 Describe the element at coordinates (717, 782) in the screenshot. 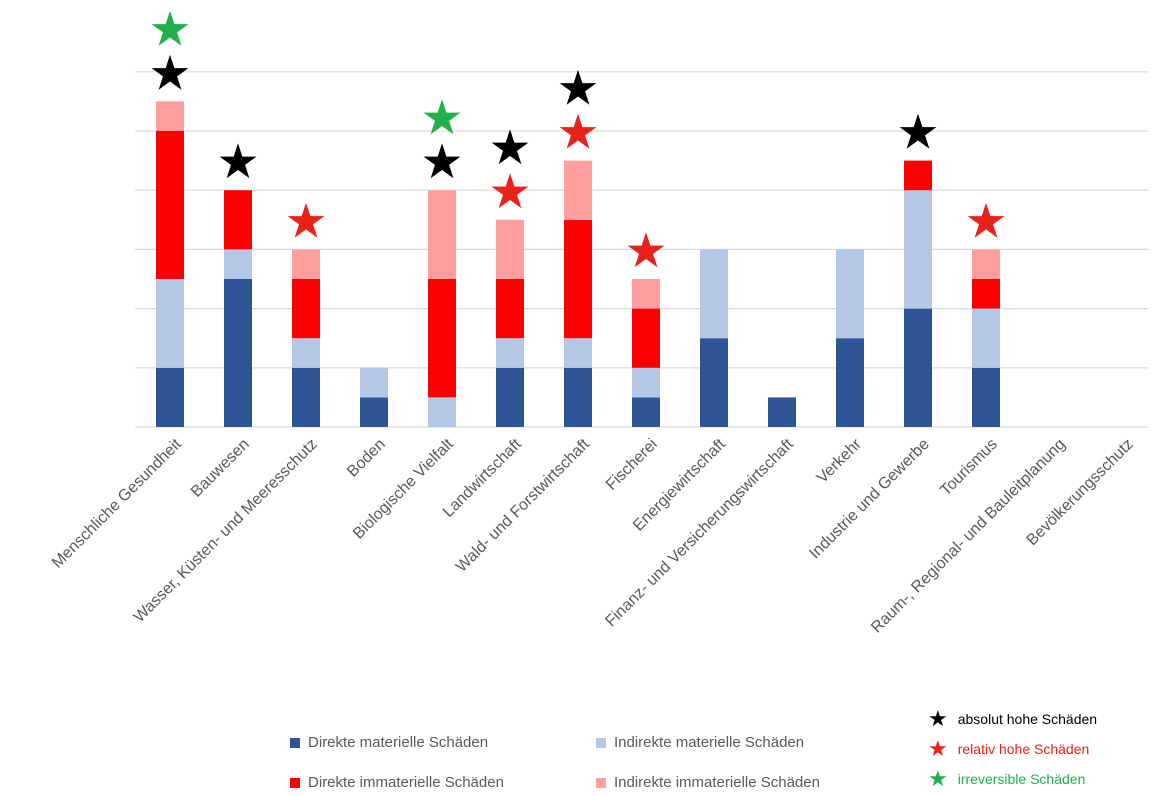

I see `legend-label: Indirekte immaterielle Schäden` at that location.